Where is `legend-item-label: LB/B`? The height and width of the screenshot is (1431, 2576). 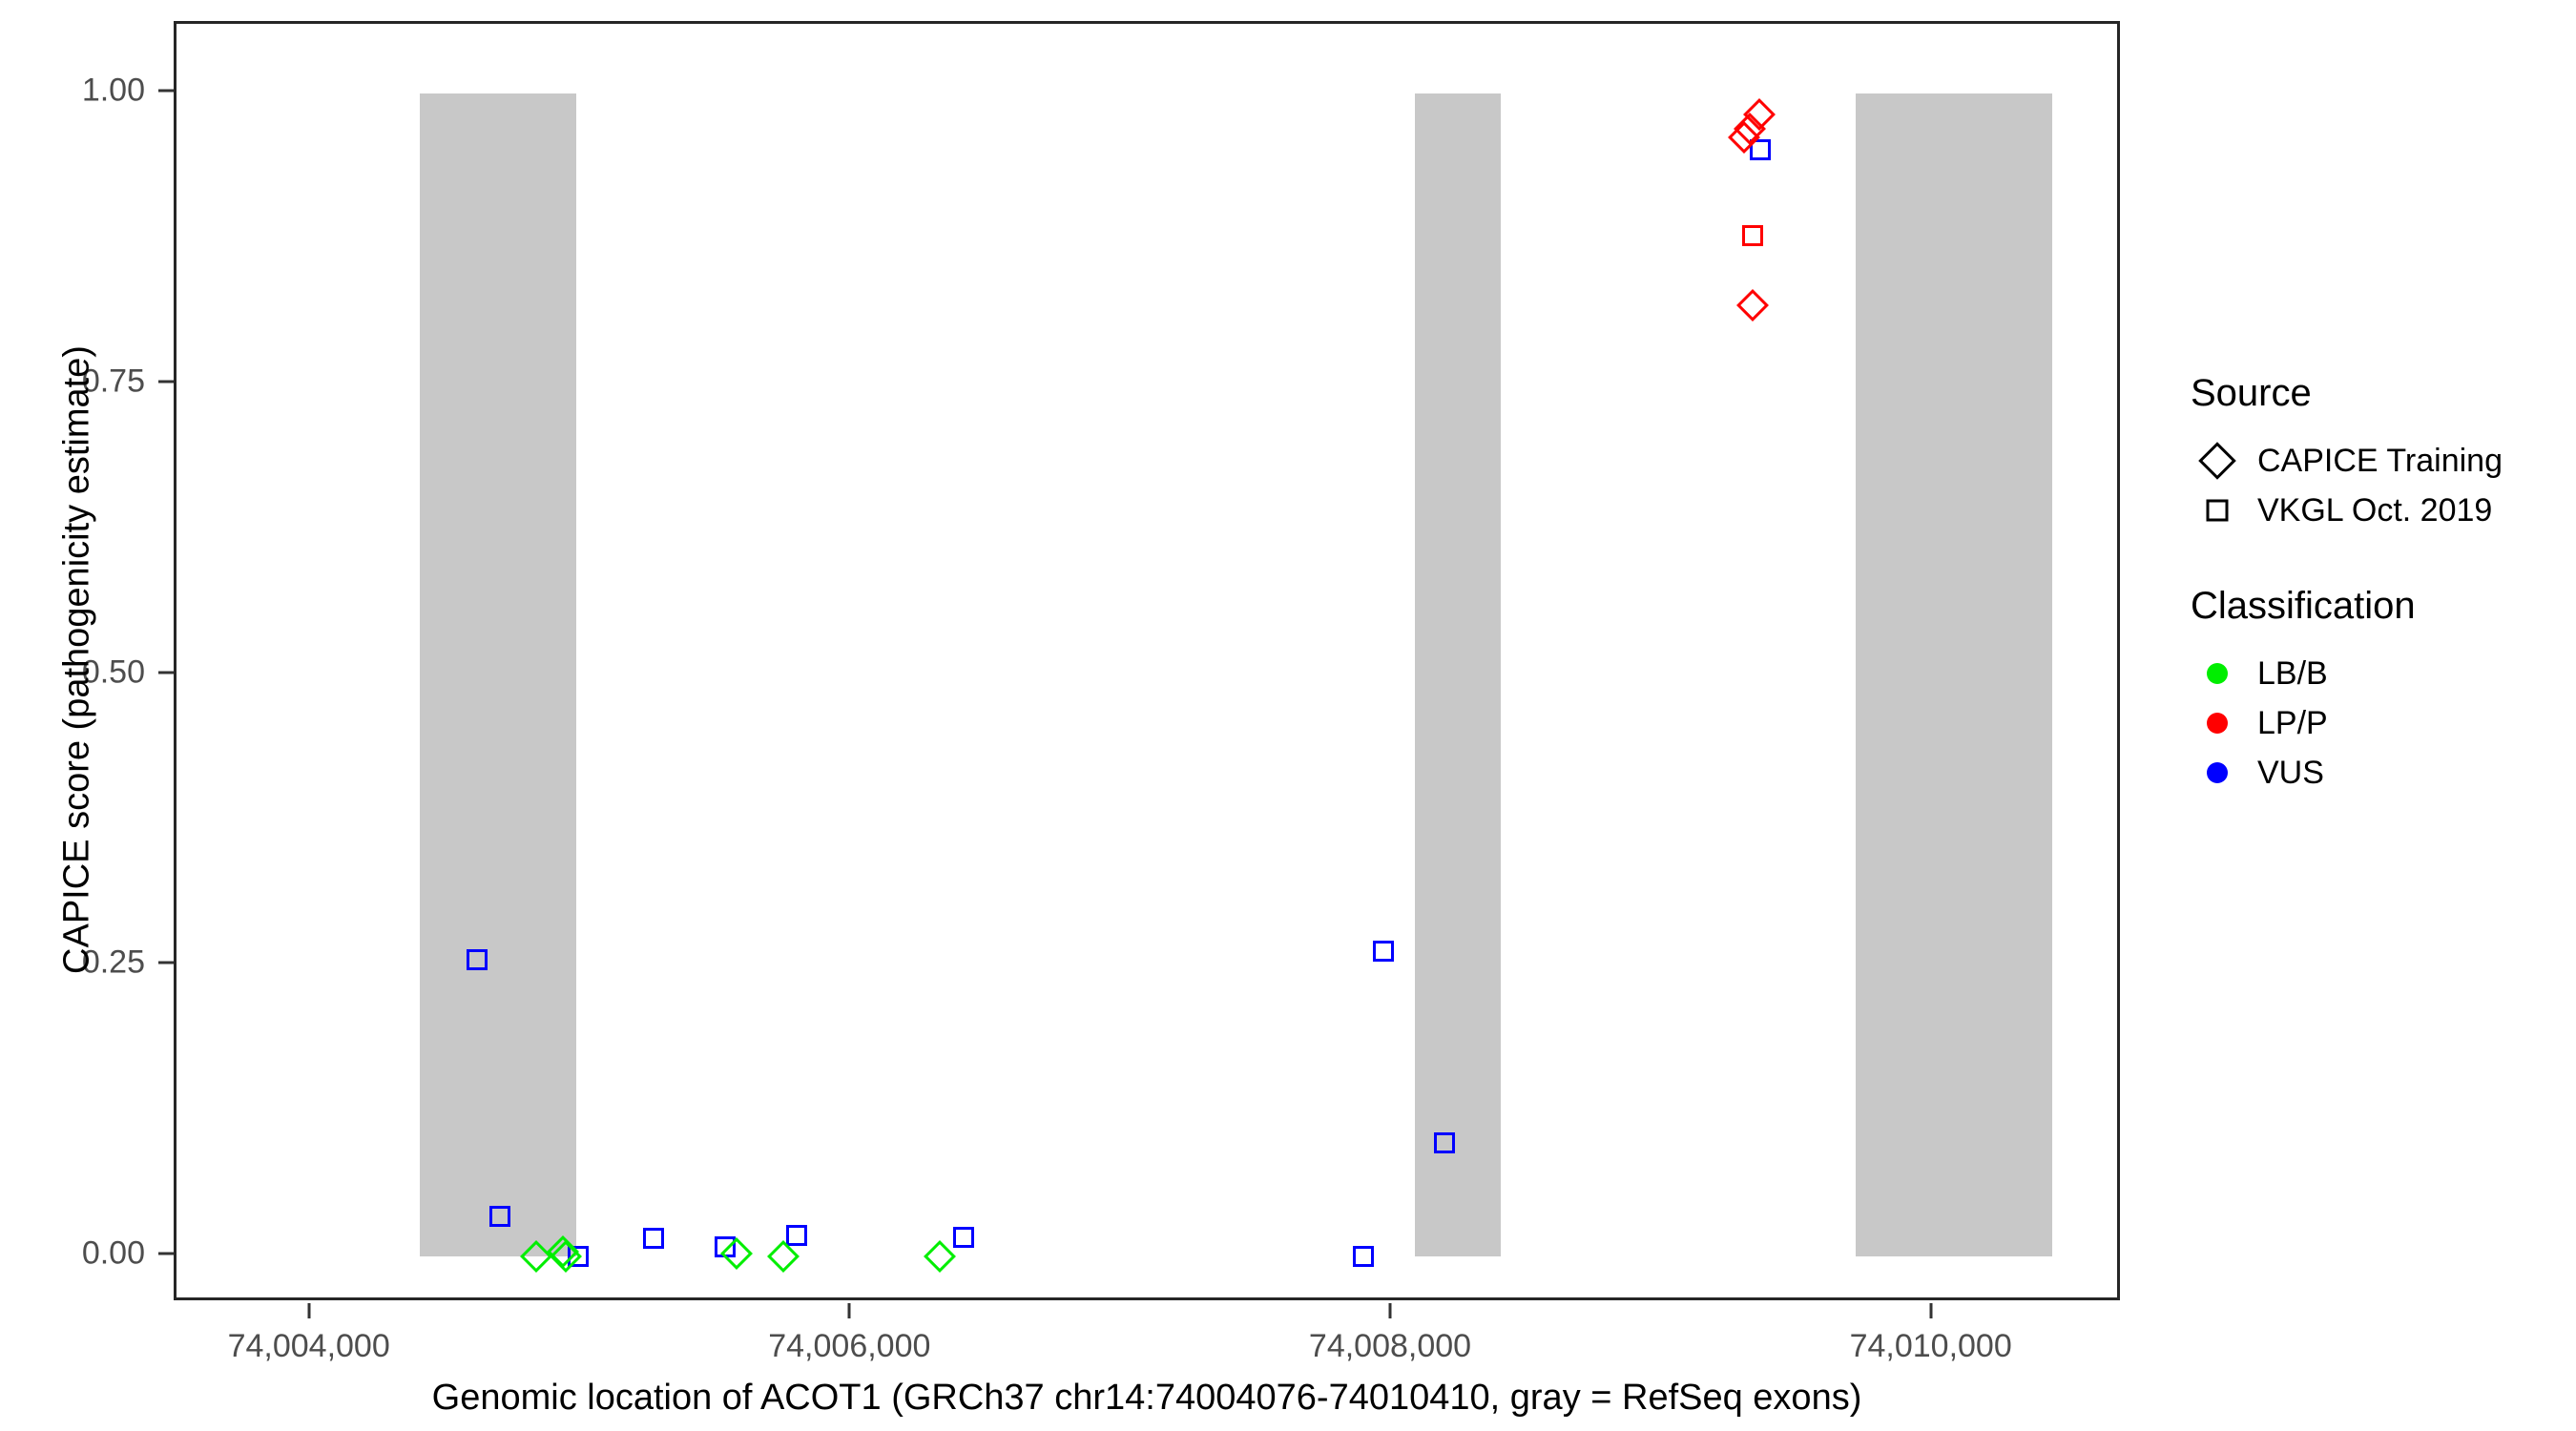
legend-item-label: LB/B is located at coordinates (2292, 673).